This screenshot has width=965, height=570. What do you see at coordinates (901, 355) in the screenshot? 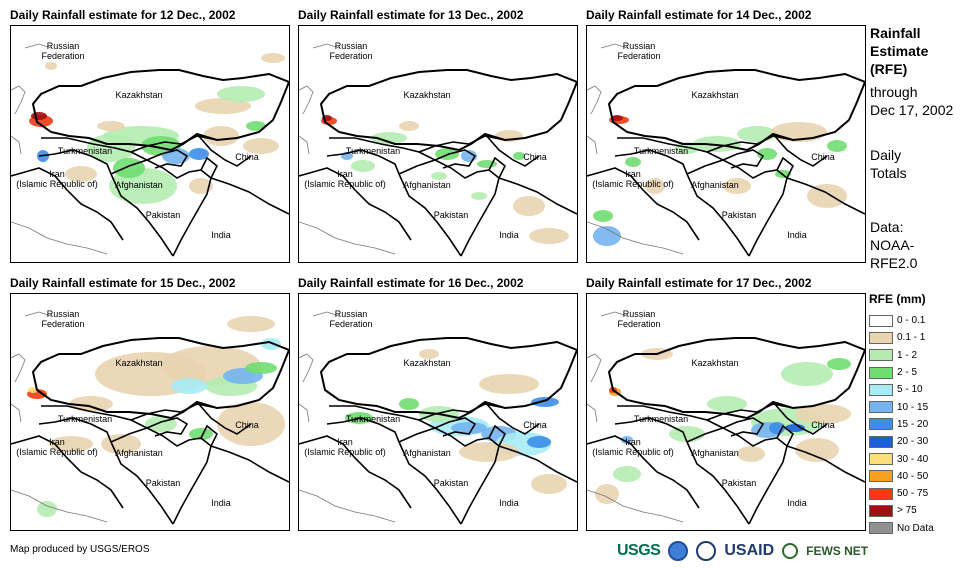
I see `legend-item: 1 - 2` at bounding box center [901, 355].